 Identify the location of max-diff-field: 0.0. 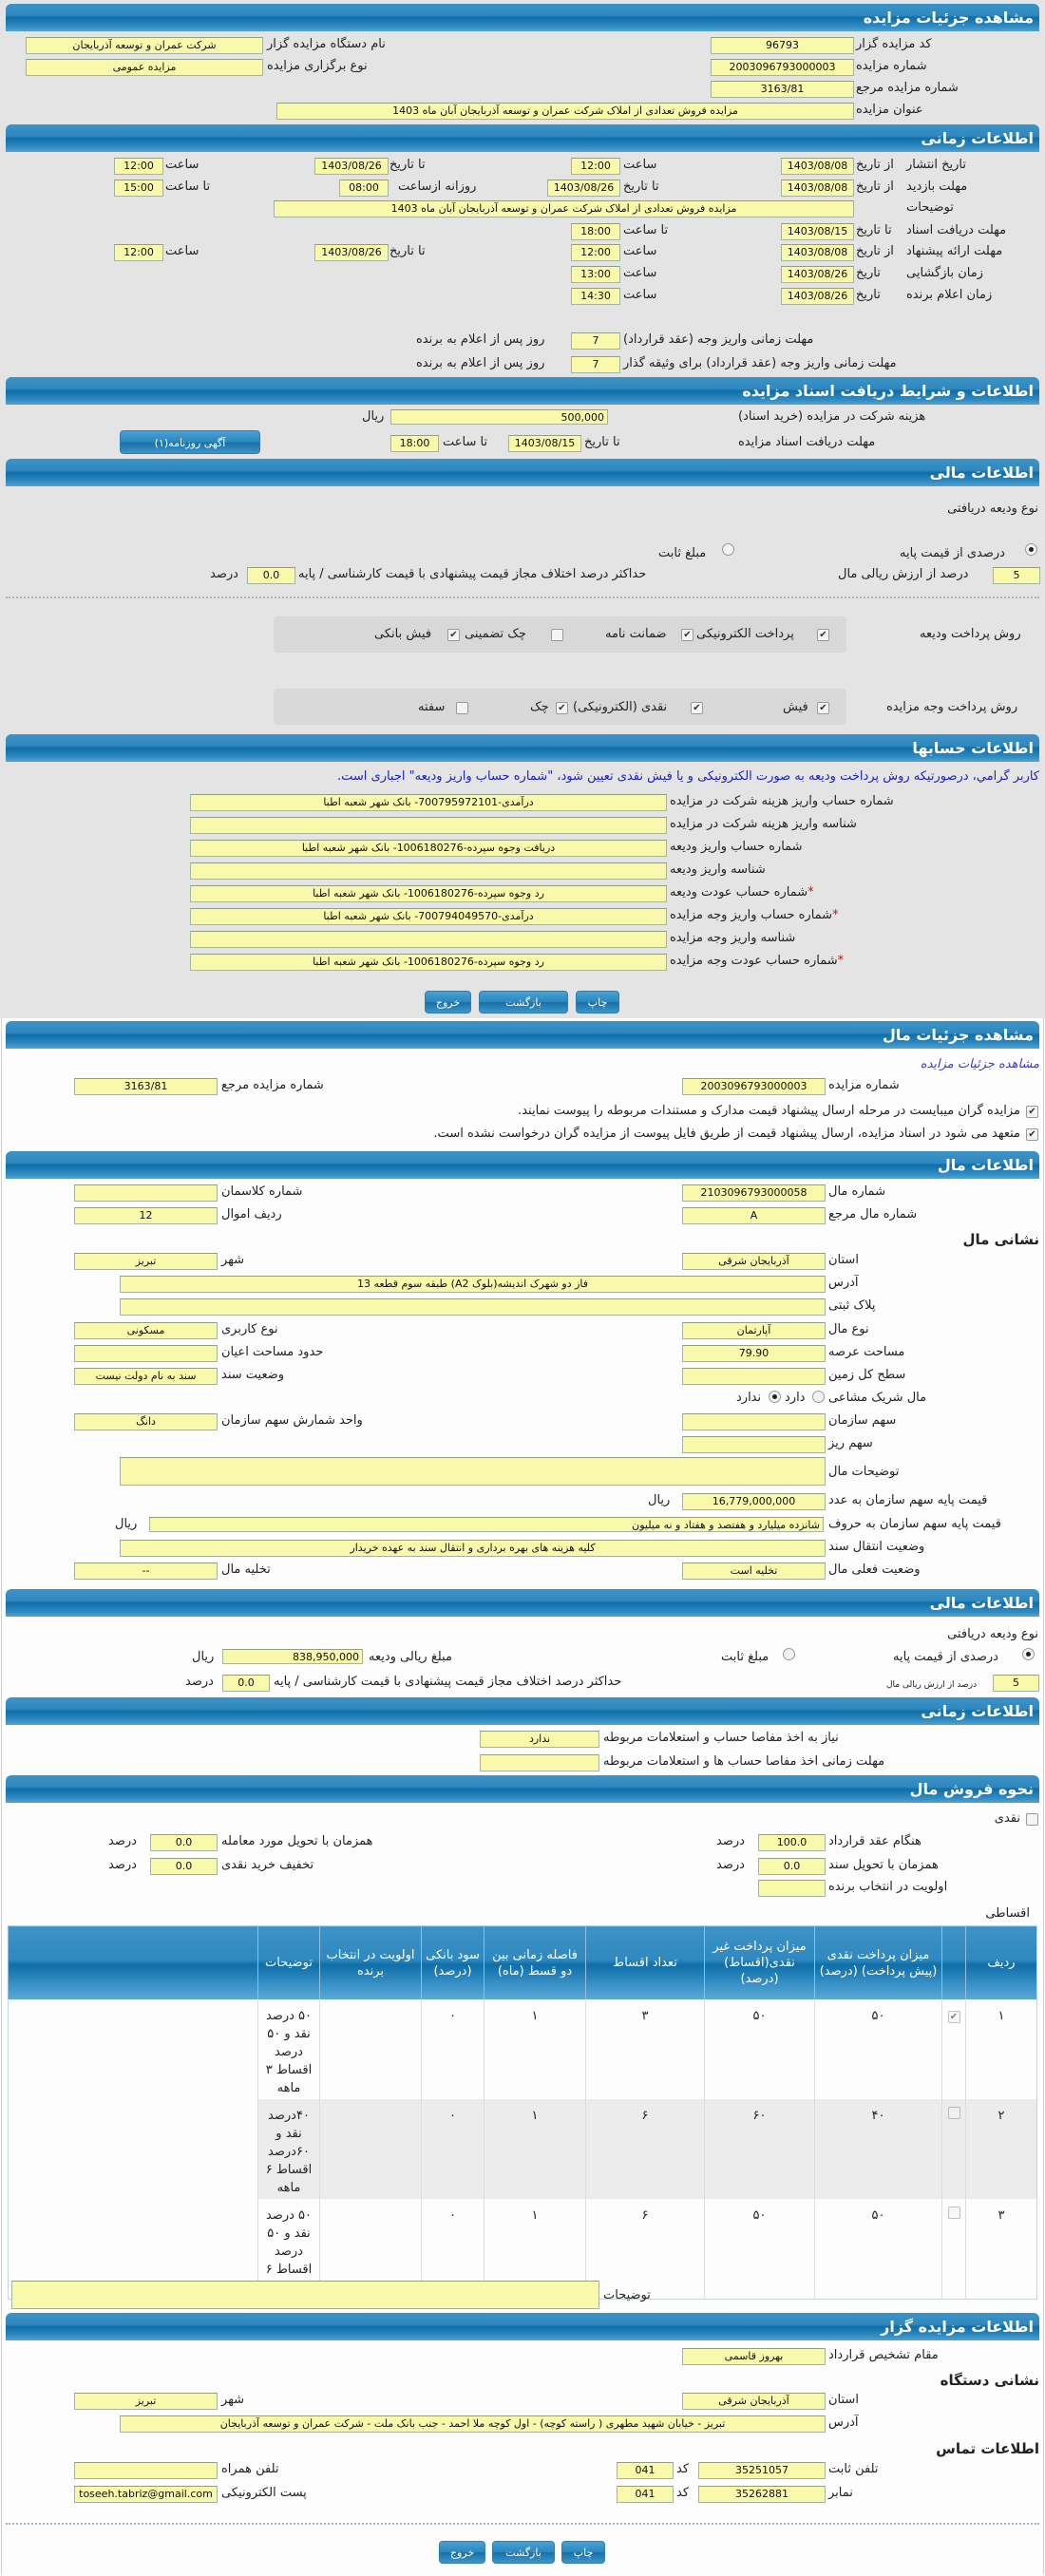
(271, 575).